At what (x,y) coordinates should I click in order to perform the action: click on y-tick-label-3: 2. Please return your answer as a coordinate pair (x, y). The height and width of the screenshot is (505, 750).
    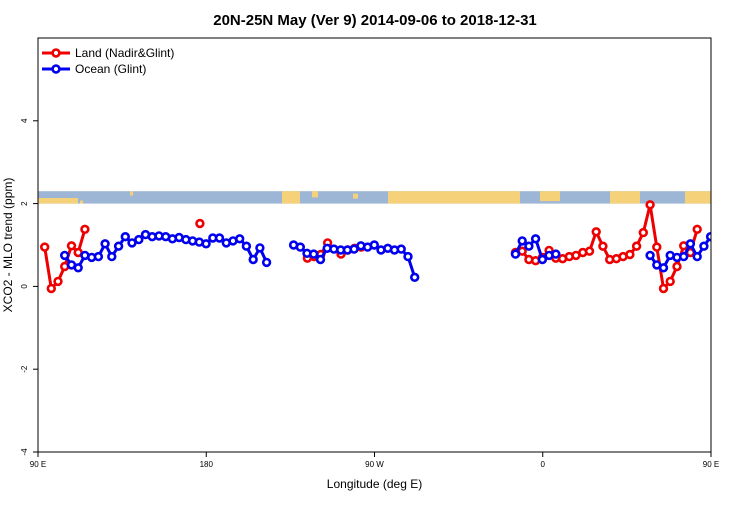
    Looking at the image, I should click on (24, 203).